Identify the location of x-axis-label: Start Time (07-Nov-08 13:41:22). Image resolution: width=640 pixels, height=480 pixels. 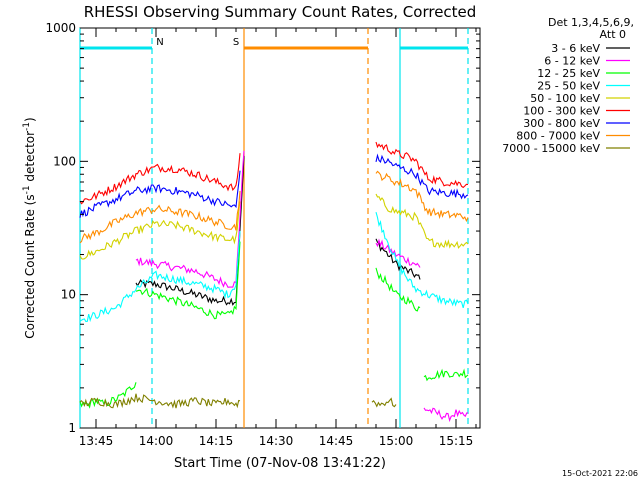
(280, 463).